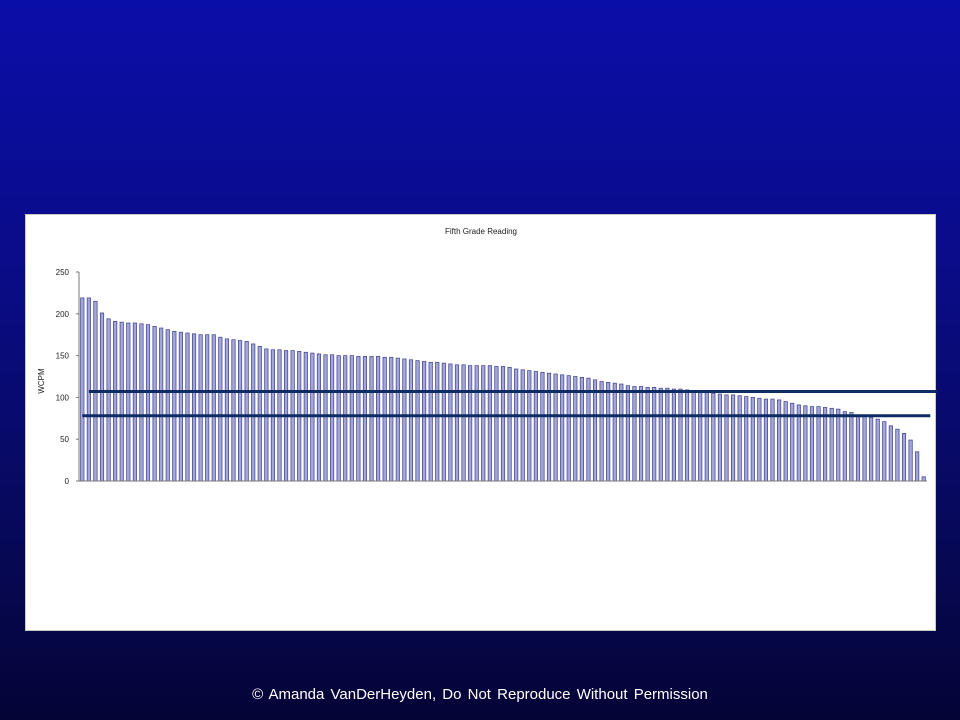  Describe the element at coordinates (64, 439) in the screenshot. I see `y-tick-label: 50` at that location.